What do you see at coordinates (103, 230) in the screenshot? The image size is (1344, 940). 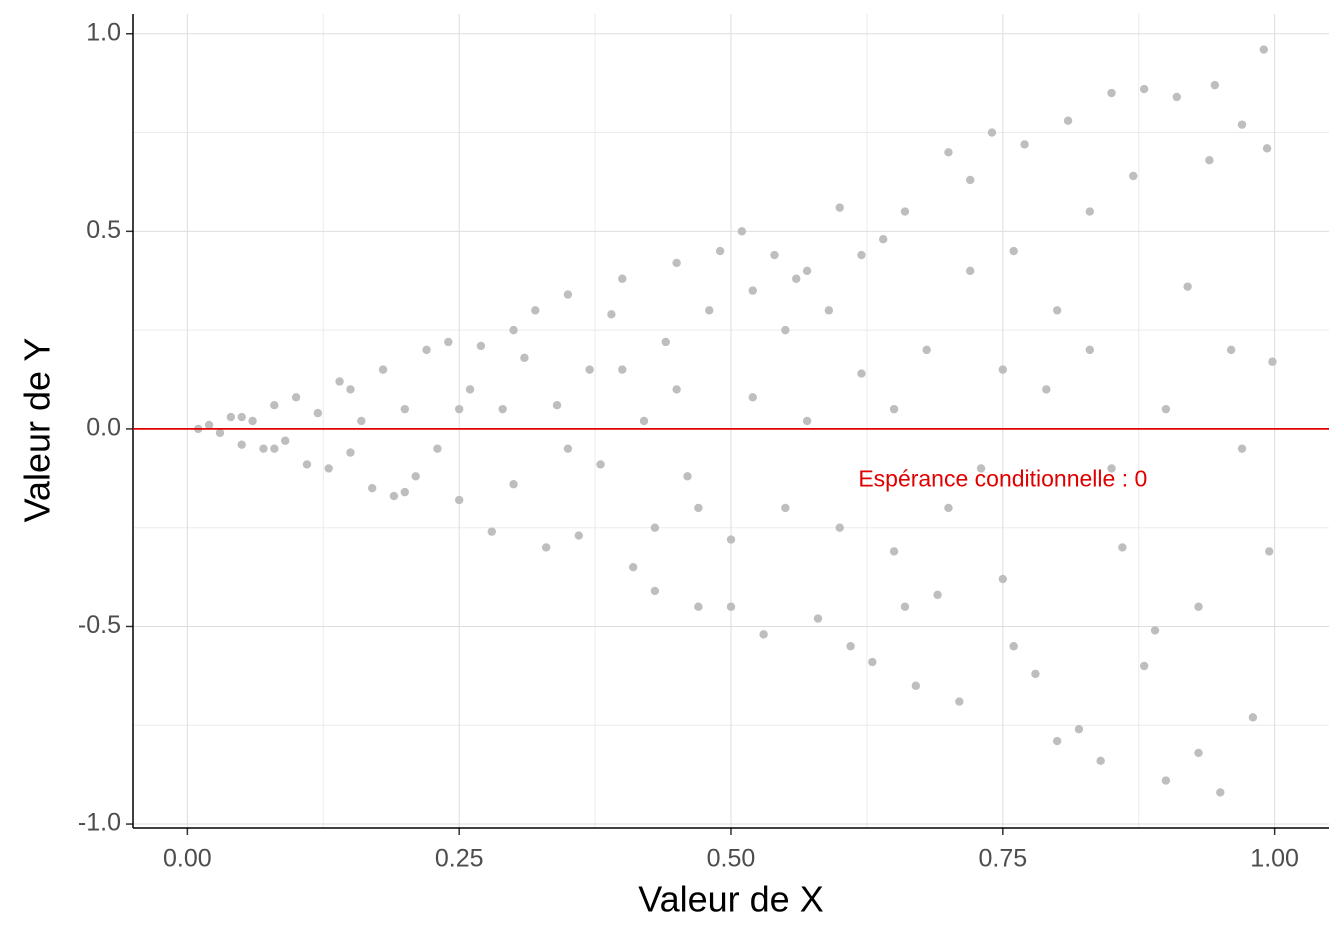 I see `y-tick-label: 0.5` at bounding box center [103, 230].